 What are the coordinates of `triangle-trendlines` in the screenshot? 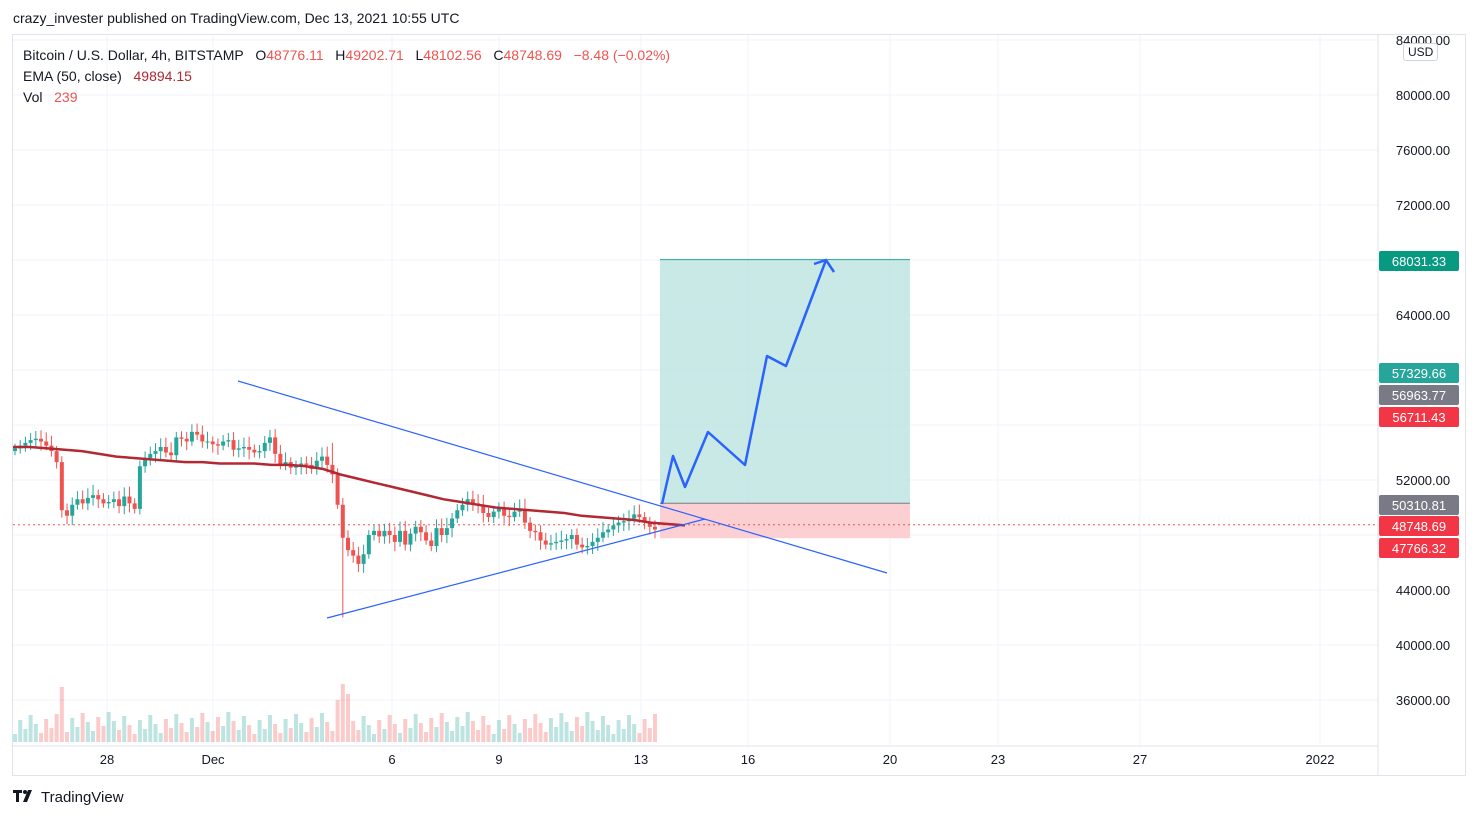 It's located at (562, 499).